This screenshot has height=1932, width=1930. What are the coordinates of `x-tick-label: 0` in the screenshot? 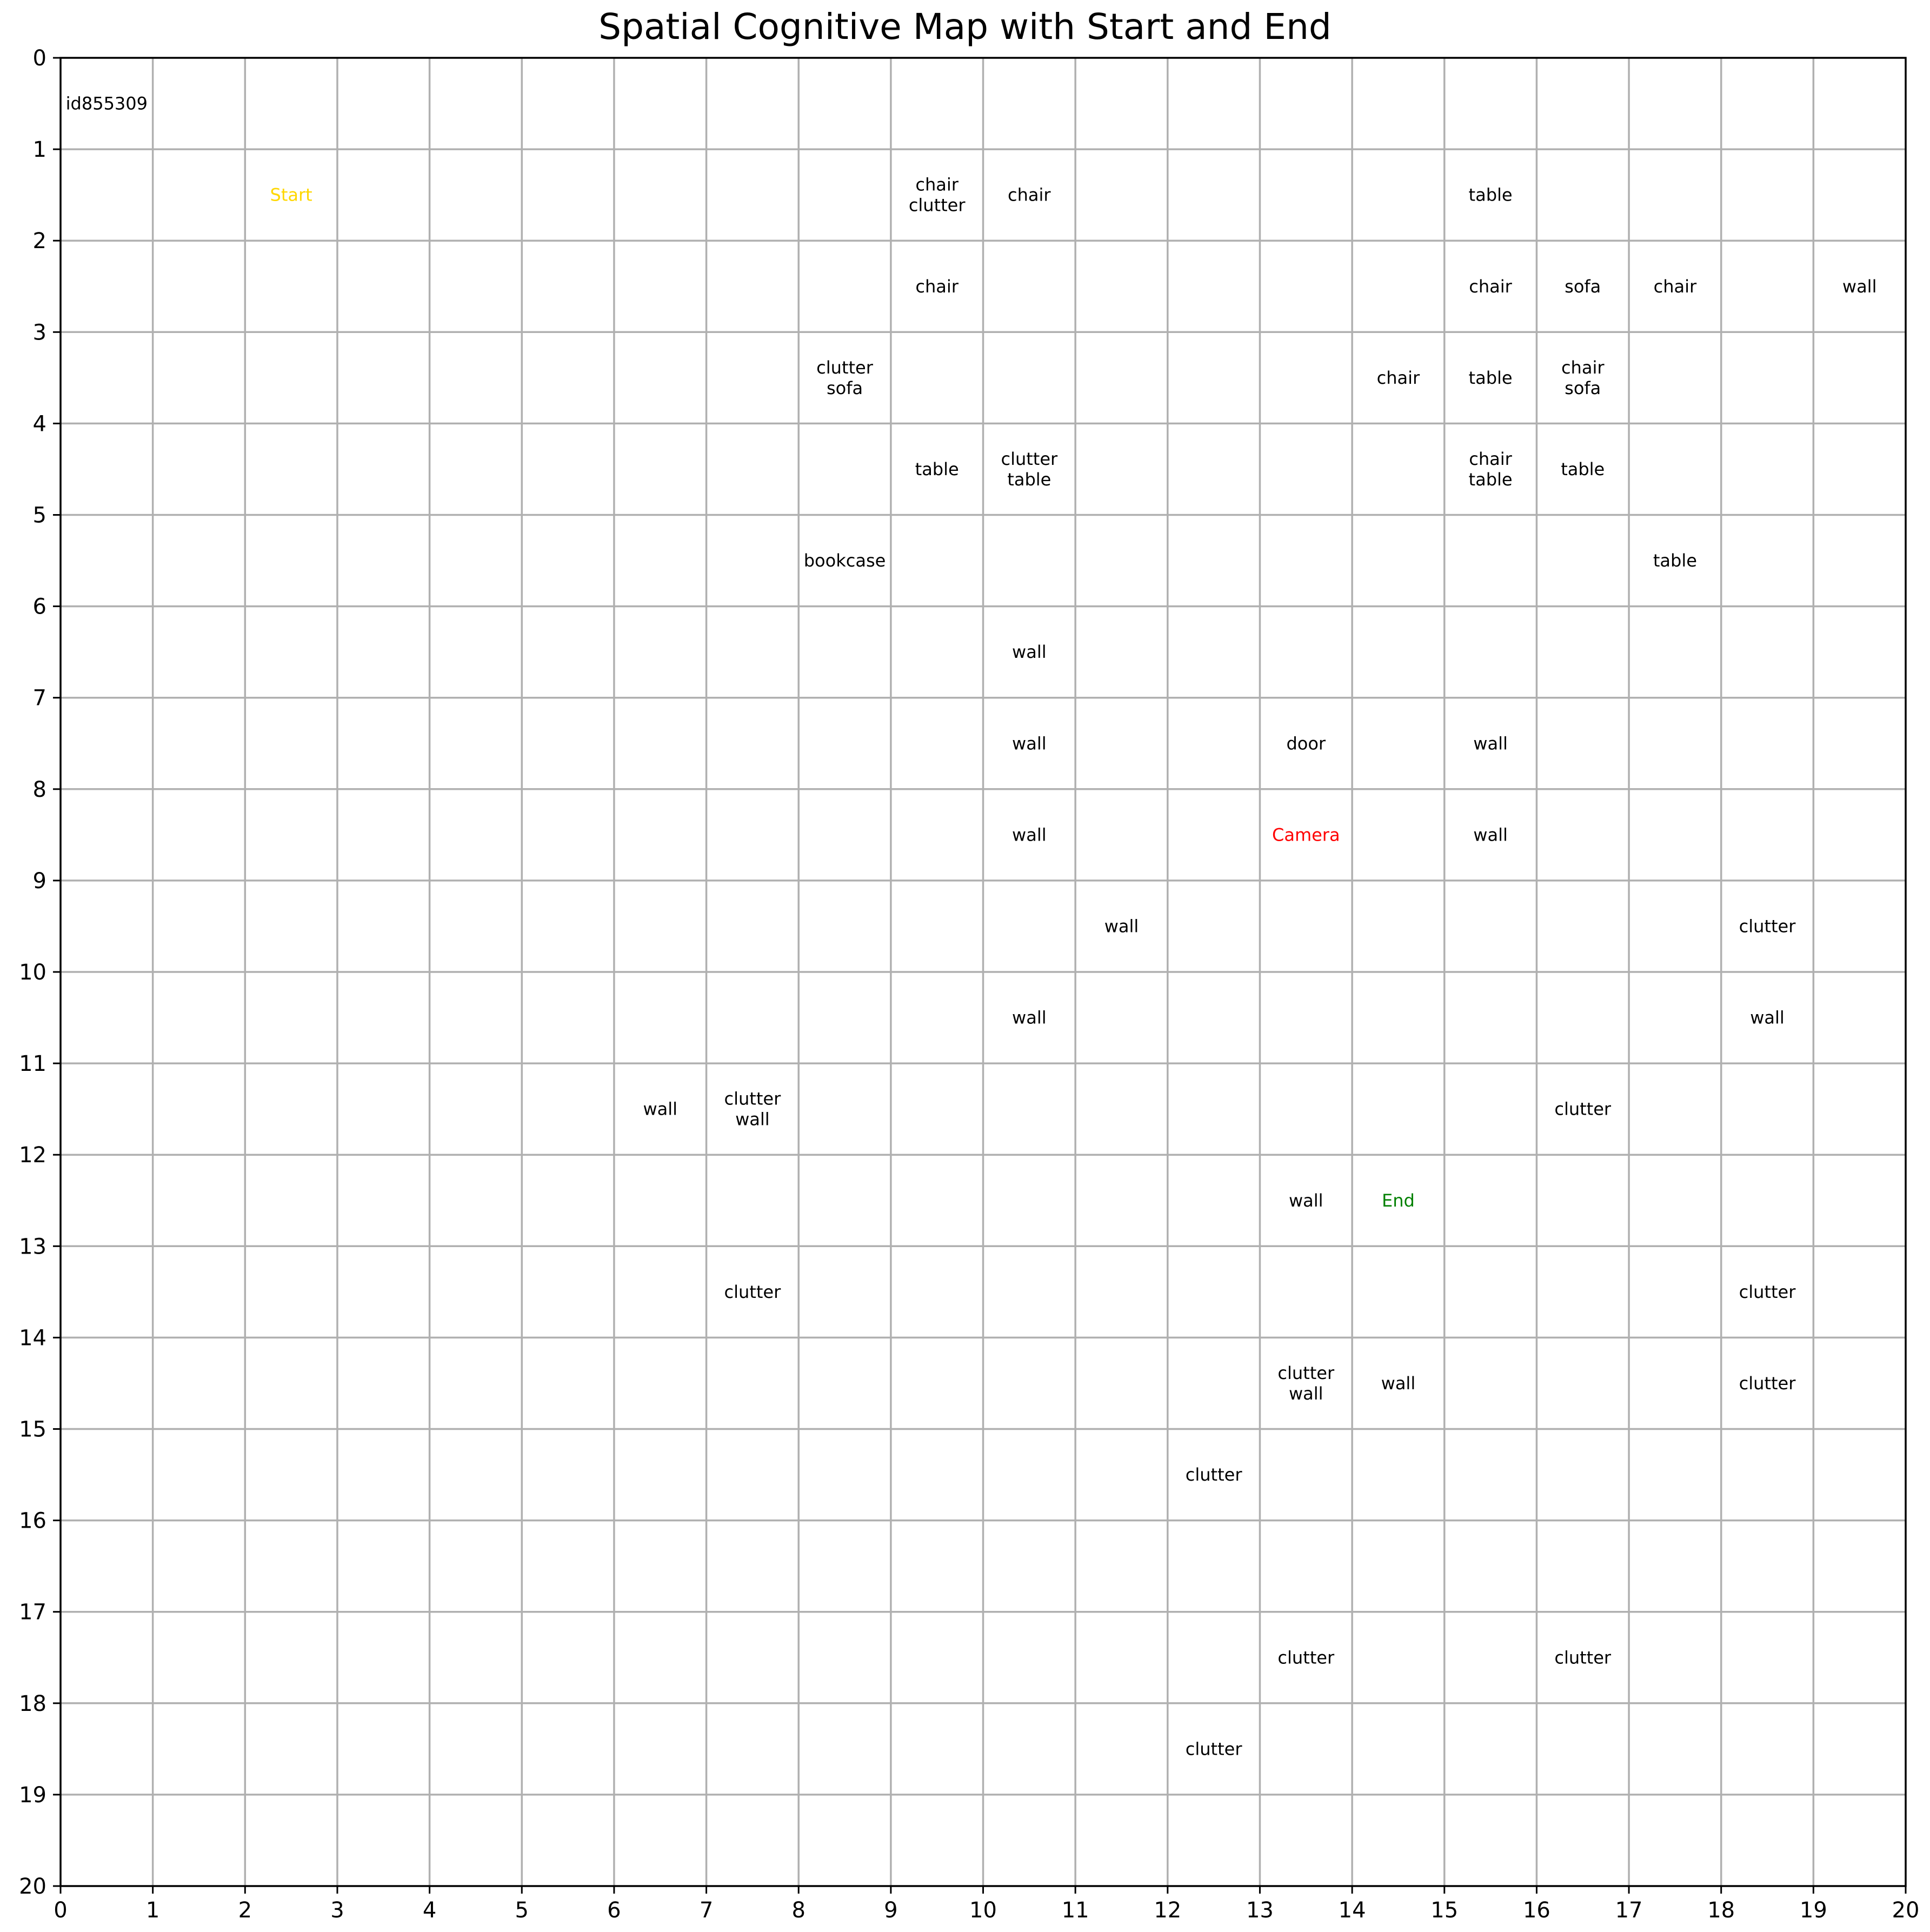 It's located at (60, 1910).